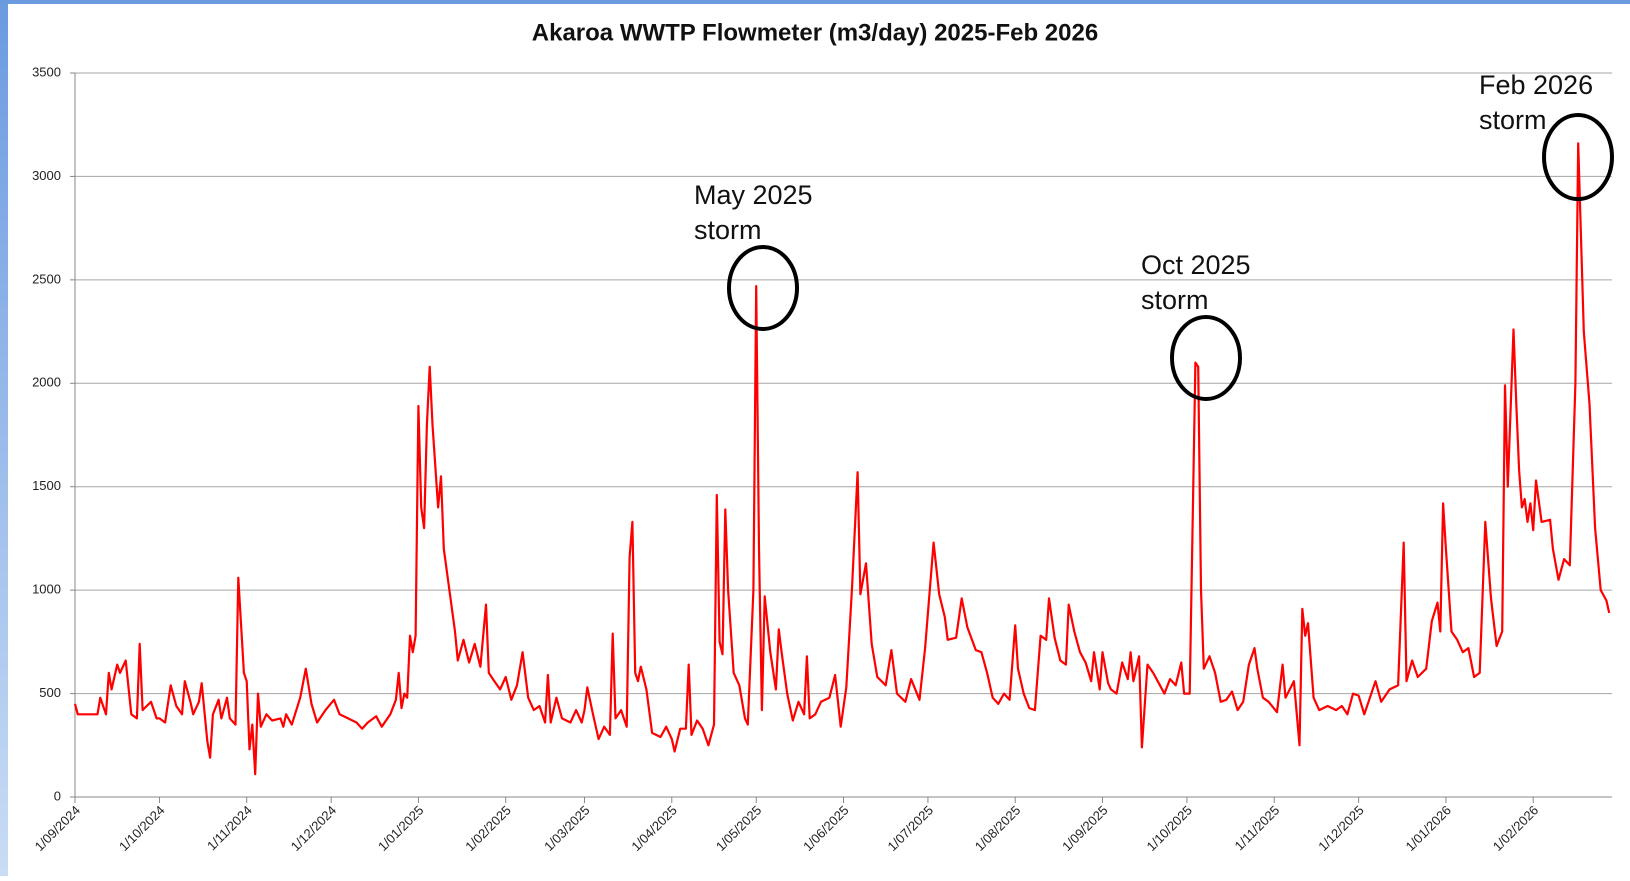  What do you see at coordinates (998, 829) in the screenshot?
I see `x-tick-label: 1/08/2025` at bounding box center [998, 829].